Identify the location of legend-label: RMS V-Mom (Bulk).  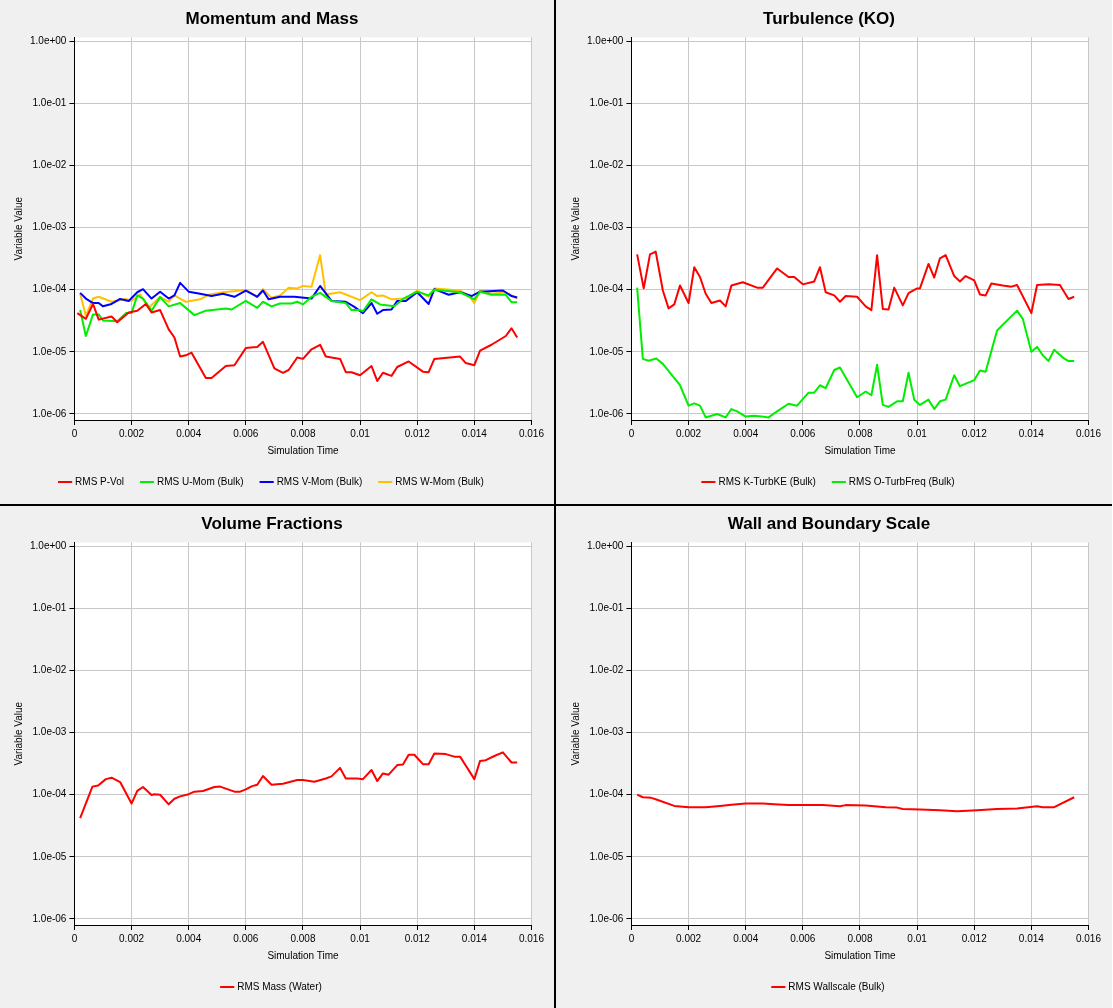
(319, 481).